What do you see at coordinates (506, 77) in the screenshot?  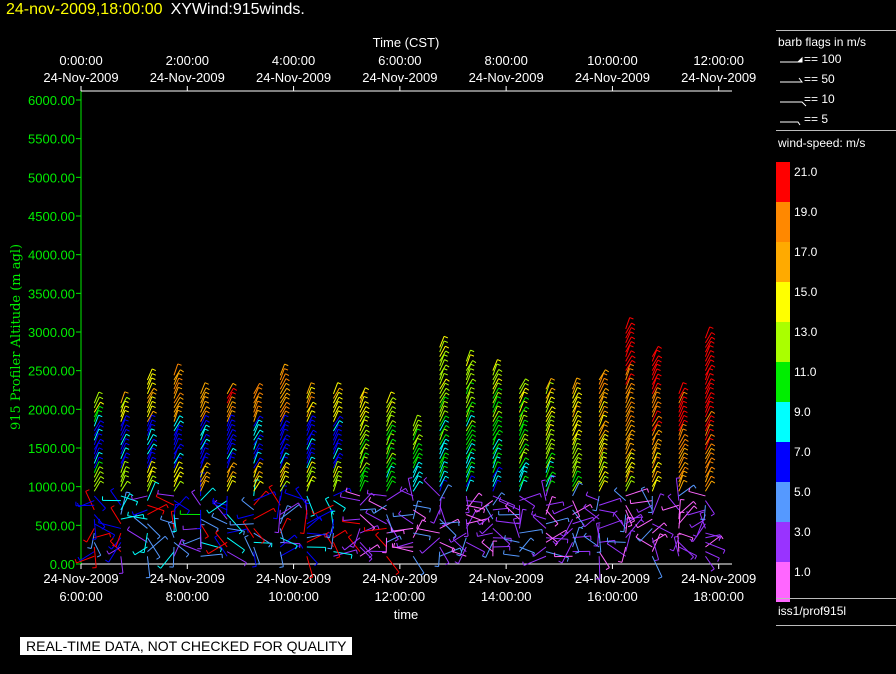 I see `x2-tick-label-date: 24-Nov-2009` at bounding box center [506, 77].